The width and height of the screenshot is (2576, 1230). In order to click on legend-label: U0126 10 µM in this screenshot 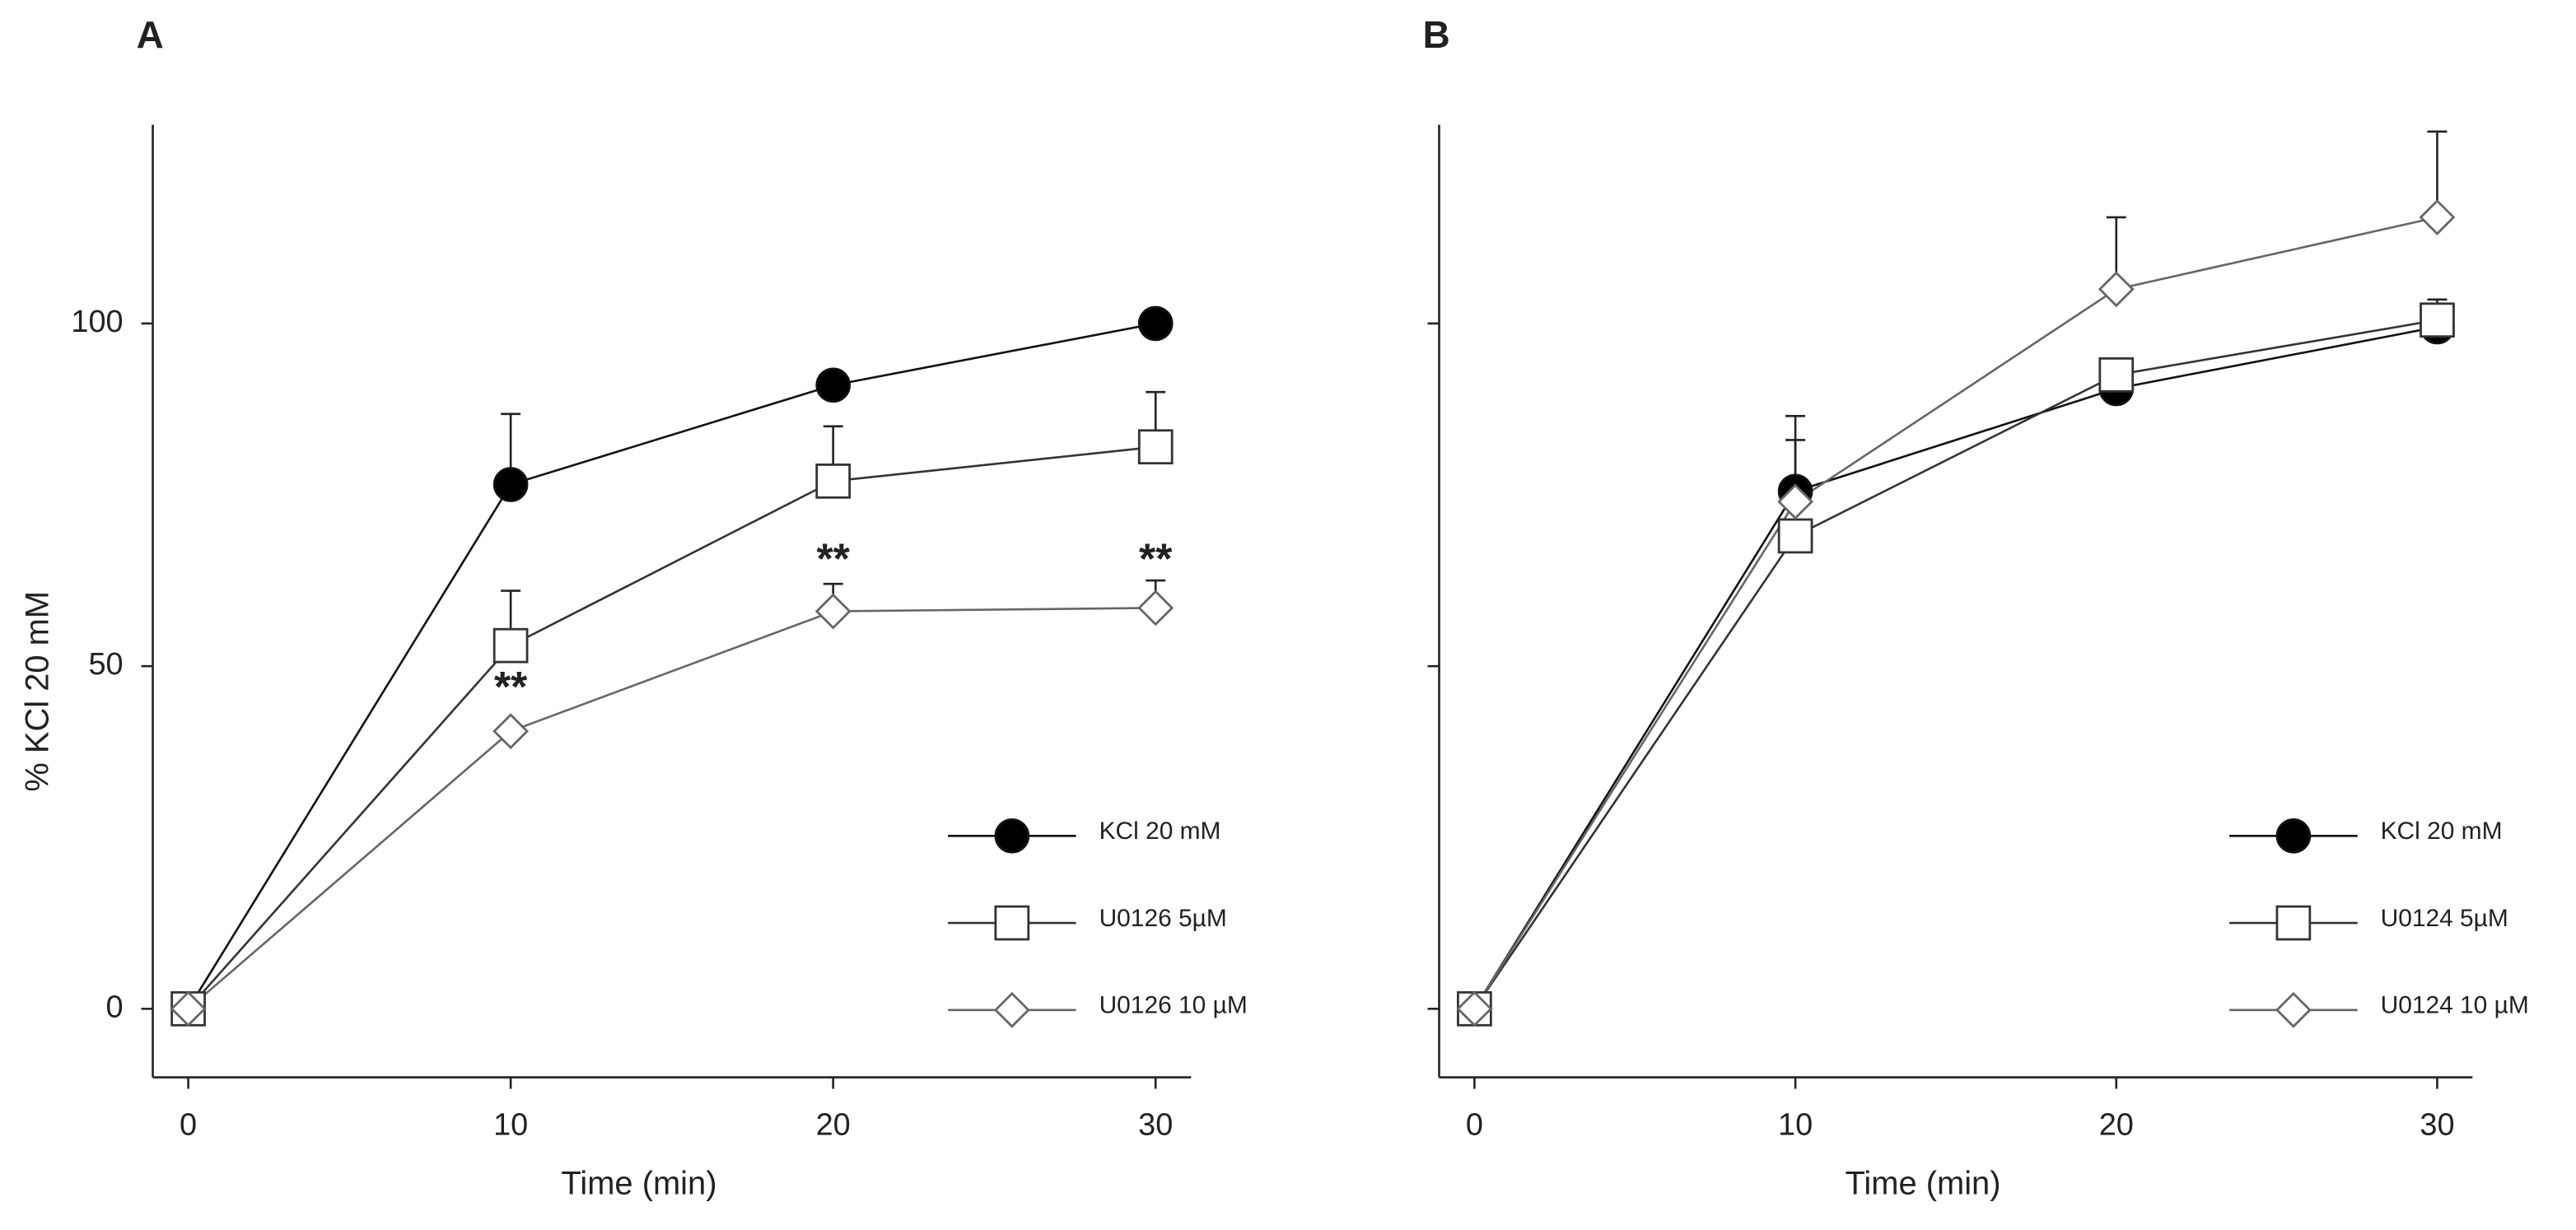, I will do `click(1173, 1005)`.